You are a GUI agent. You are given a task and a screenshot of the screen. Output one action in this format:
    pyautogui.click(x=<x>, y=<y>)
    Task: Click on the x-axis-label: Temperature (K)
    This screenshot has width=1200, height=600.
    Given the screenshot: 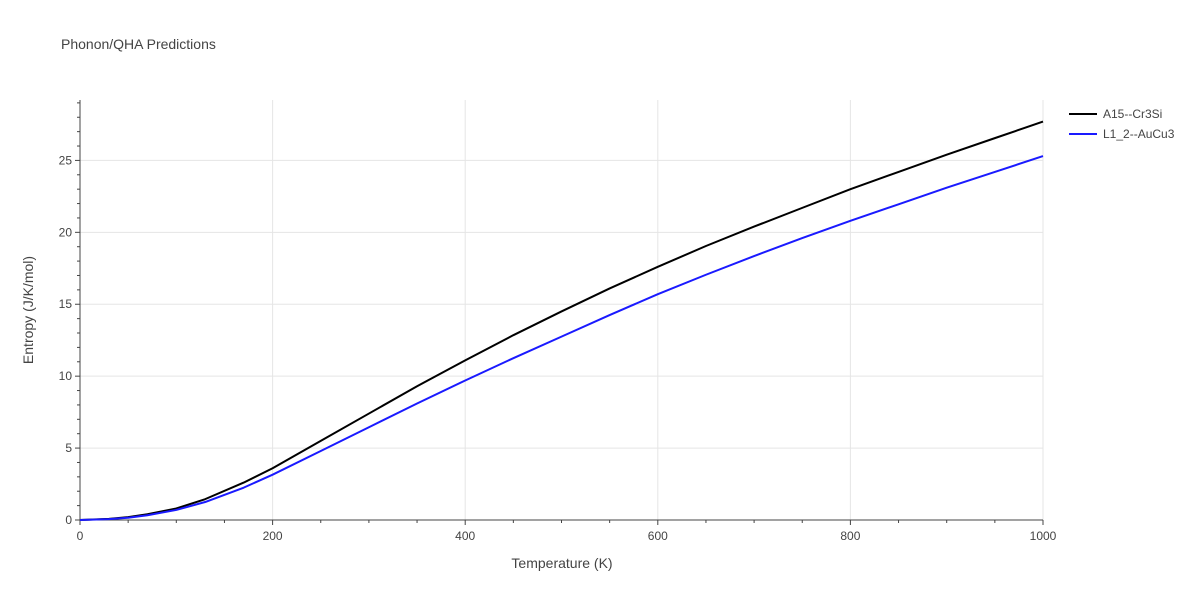 What is the action you would take?
    pyautogui.click(x=561, y=563)
    